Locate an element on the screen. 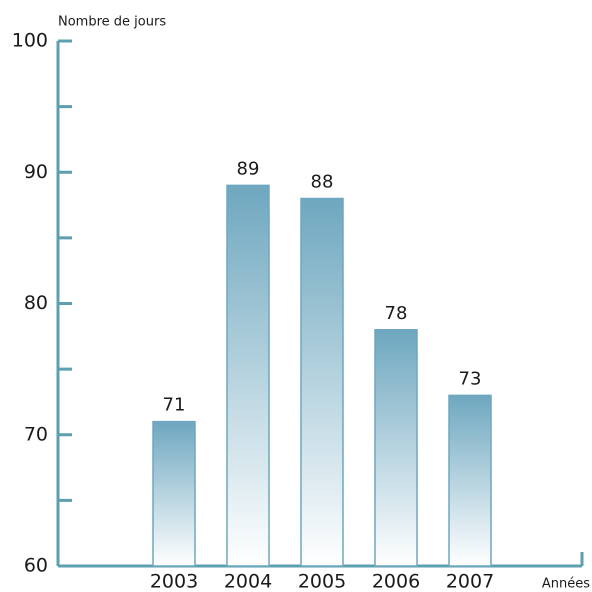 The width and height of the screenshot is (592, 592). value-label: 71 is located at coordinates (174, 405).